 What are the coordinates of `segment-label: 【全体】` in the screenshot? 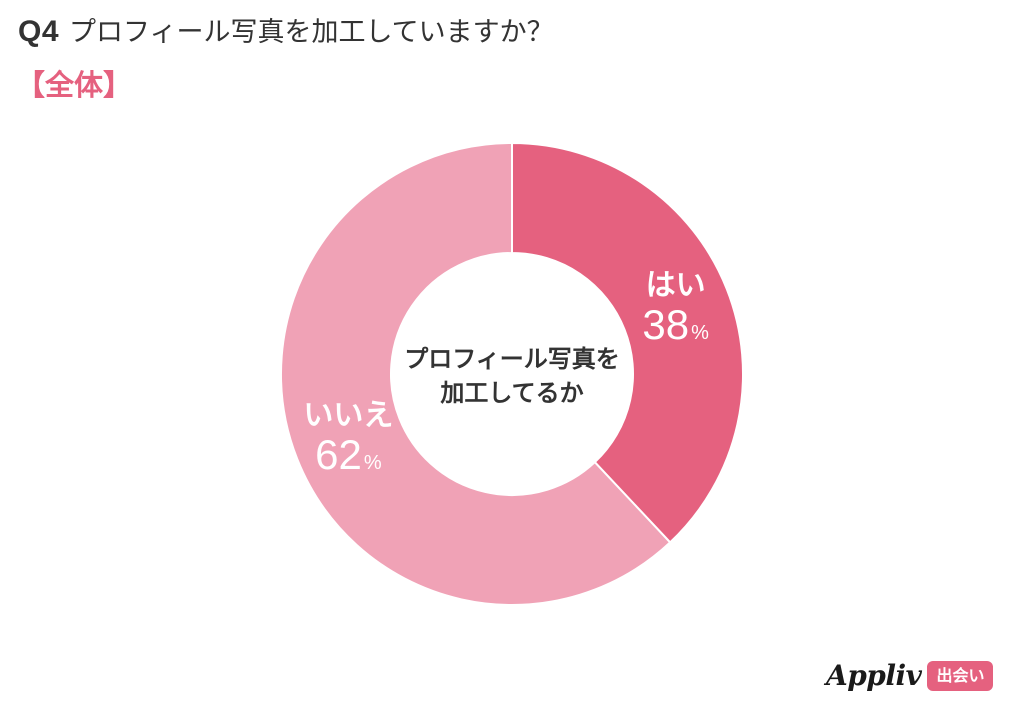 It's located at (74, 85).